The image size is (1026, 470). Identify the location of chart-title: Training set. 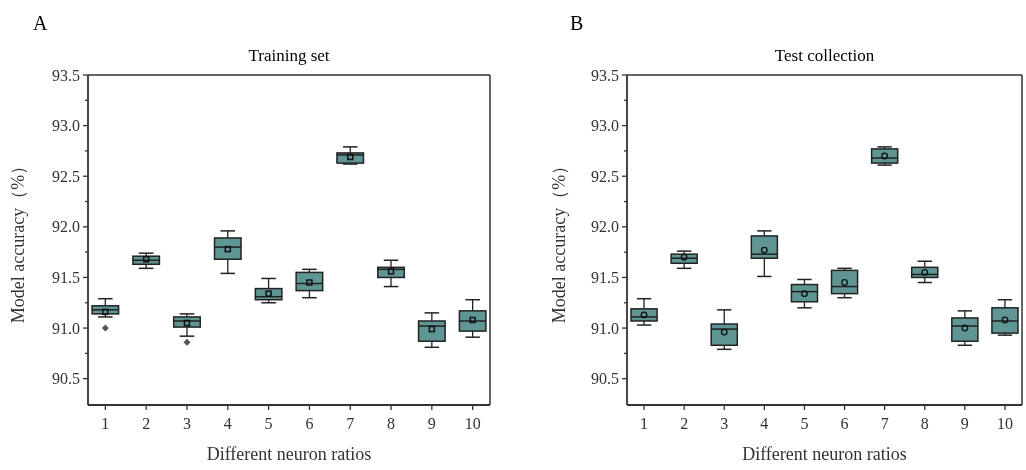
(289, 55).